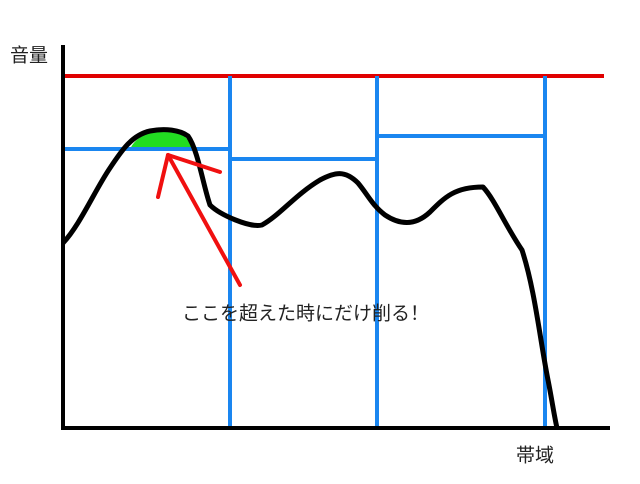 This screenshot has width=640, height=484. What do you see at coordinates (204, 220) in the screenshot?
I see `arrow-shaft` at bounding box center [204, 220].